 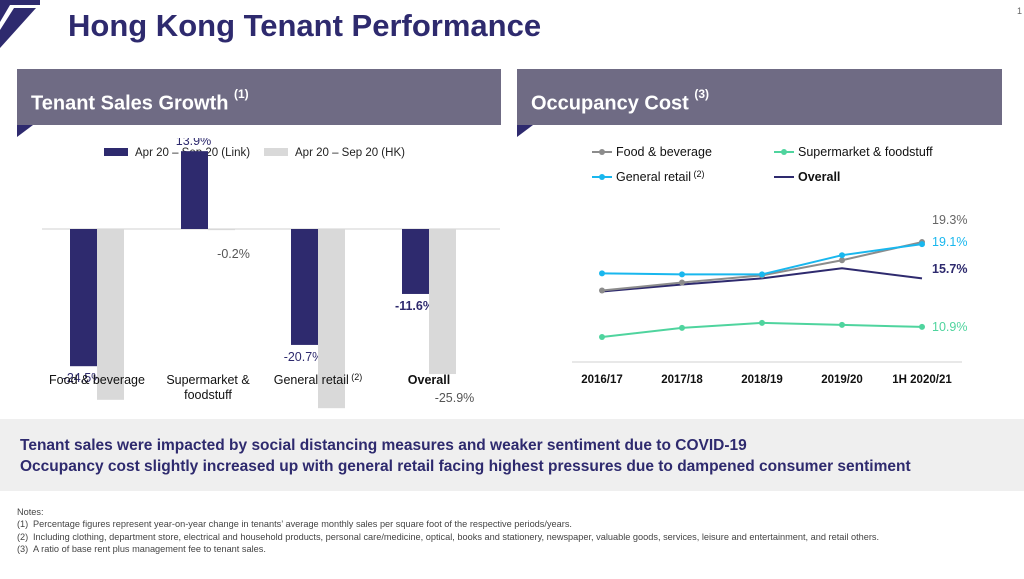 What do you see at coordinates (762, 380) in the screenshot?
I see `x-tick-label: 2018/19` at bounding box center [762, 380].